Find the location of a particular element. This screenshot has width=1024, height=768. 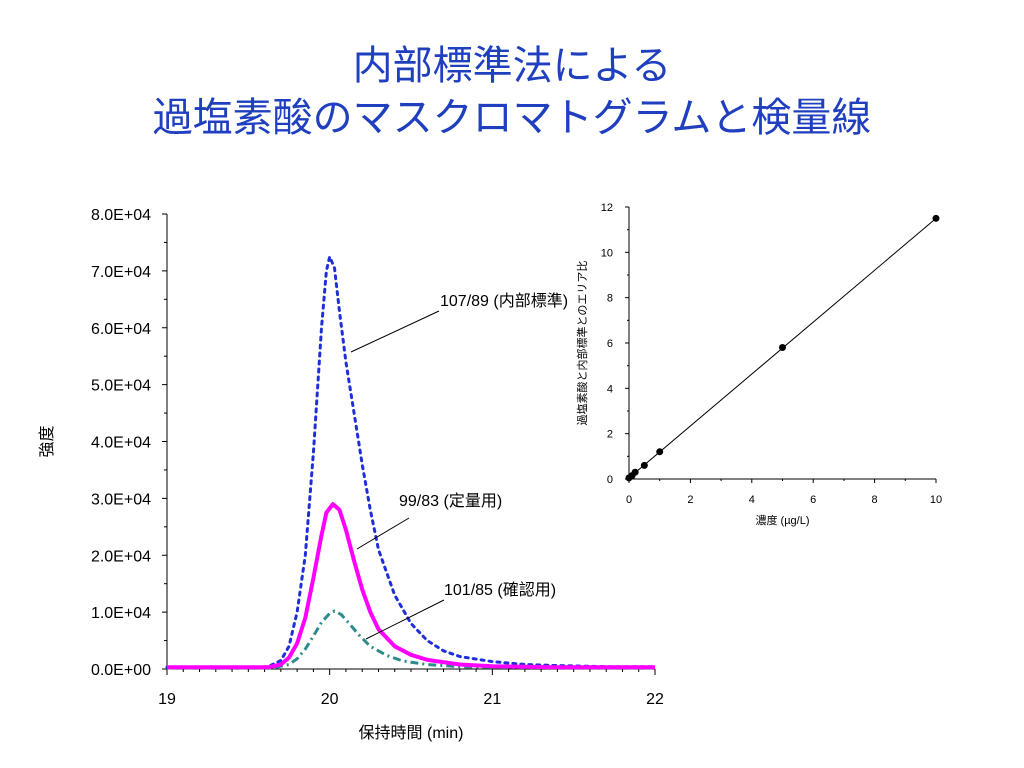

cal-y-tick-label: 6 is located at coordinates (610, 344).